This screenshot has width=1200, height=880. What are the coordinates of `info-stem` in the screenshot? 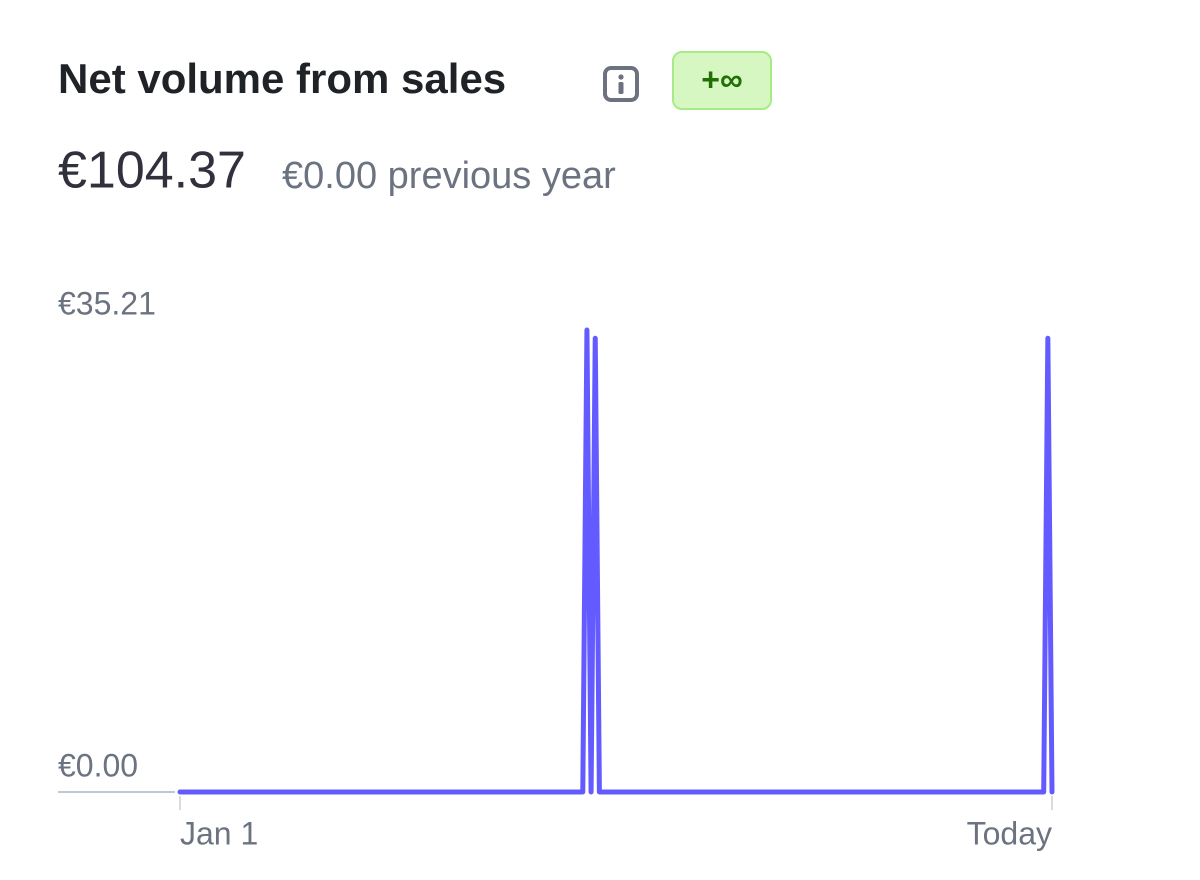 It's located at (621, 88).